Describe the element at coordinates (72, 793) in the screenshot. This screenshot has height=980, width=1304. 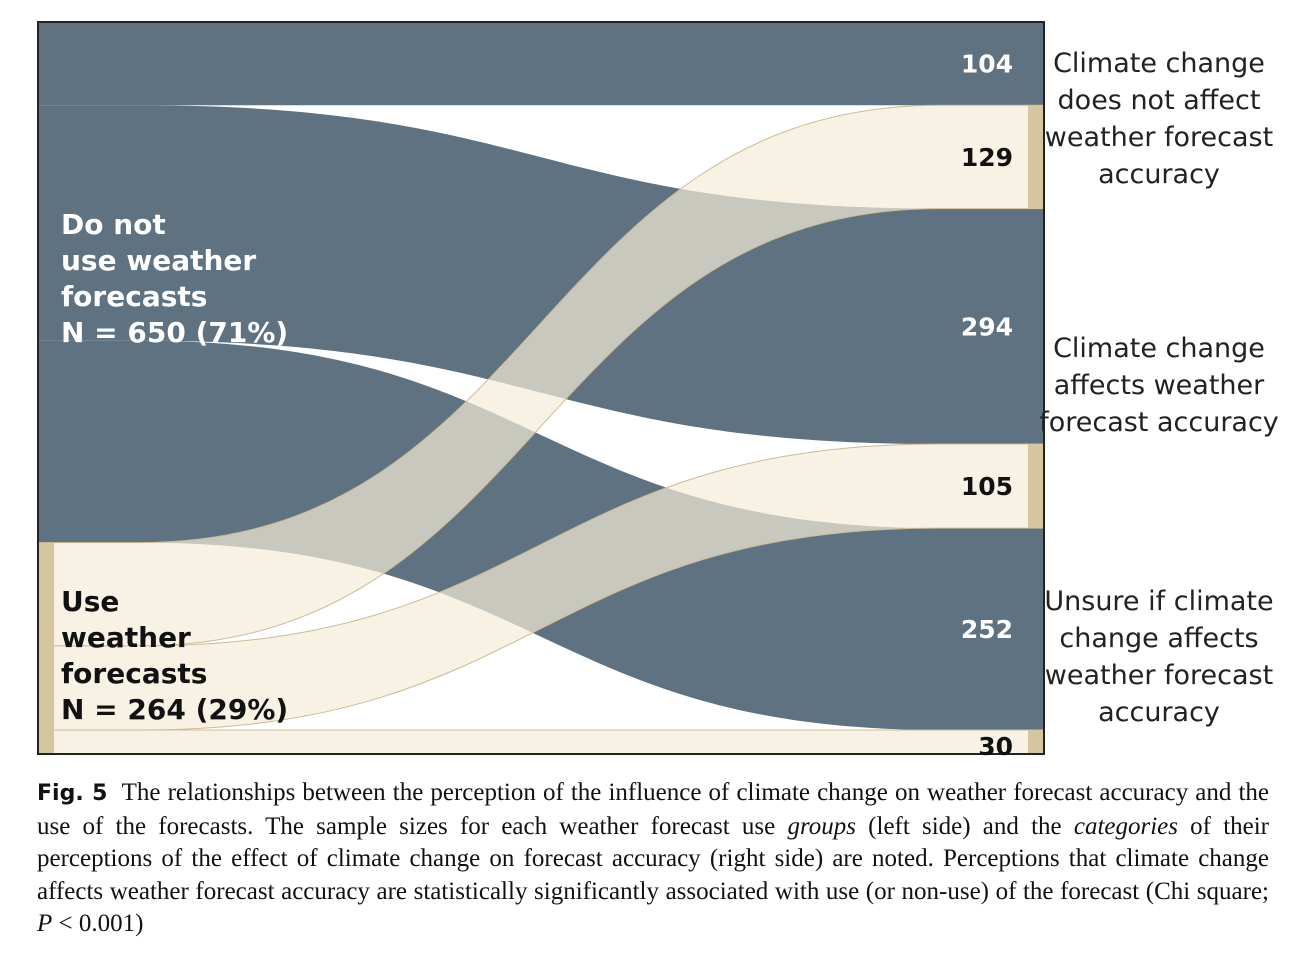
I see `figure-number: Fig. 5` at that location.